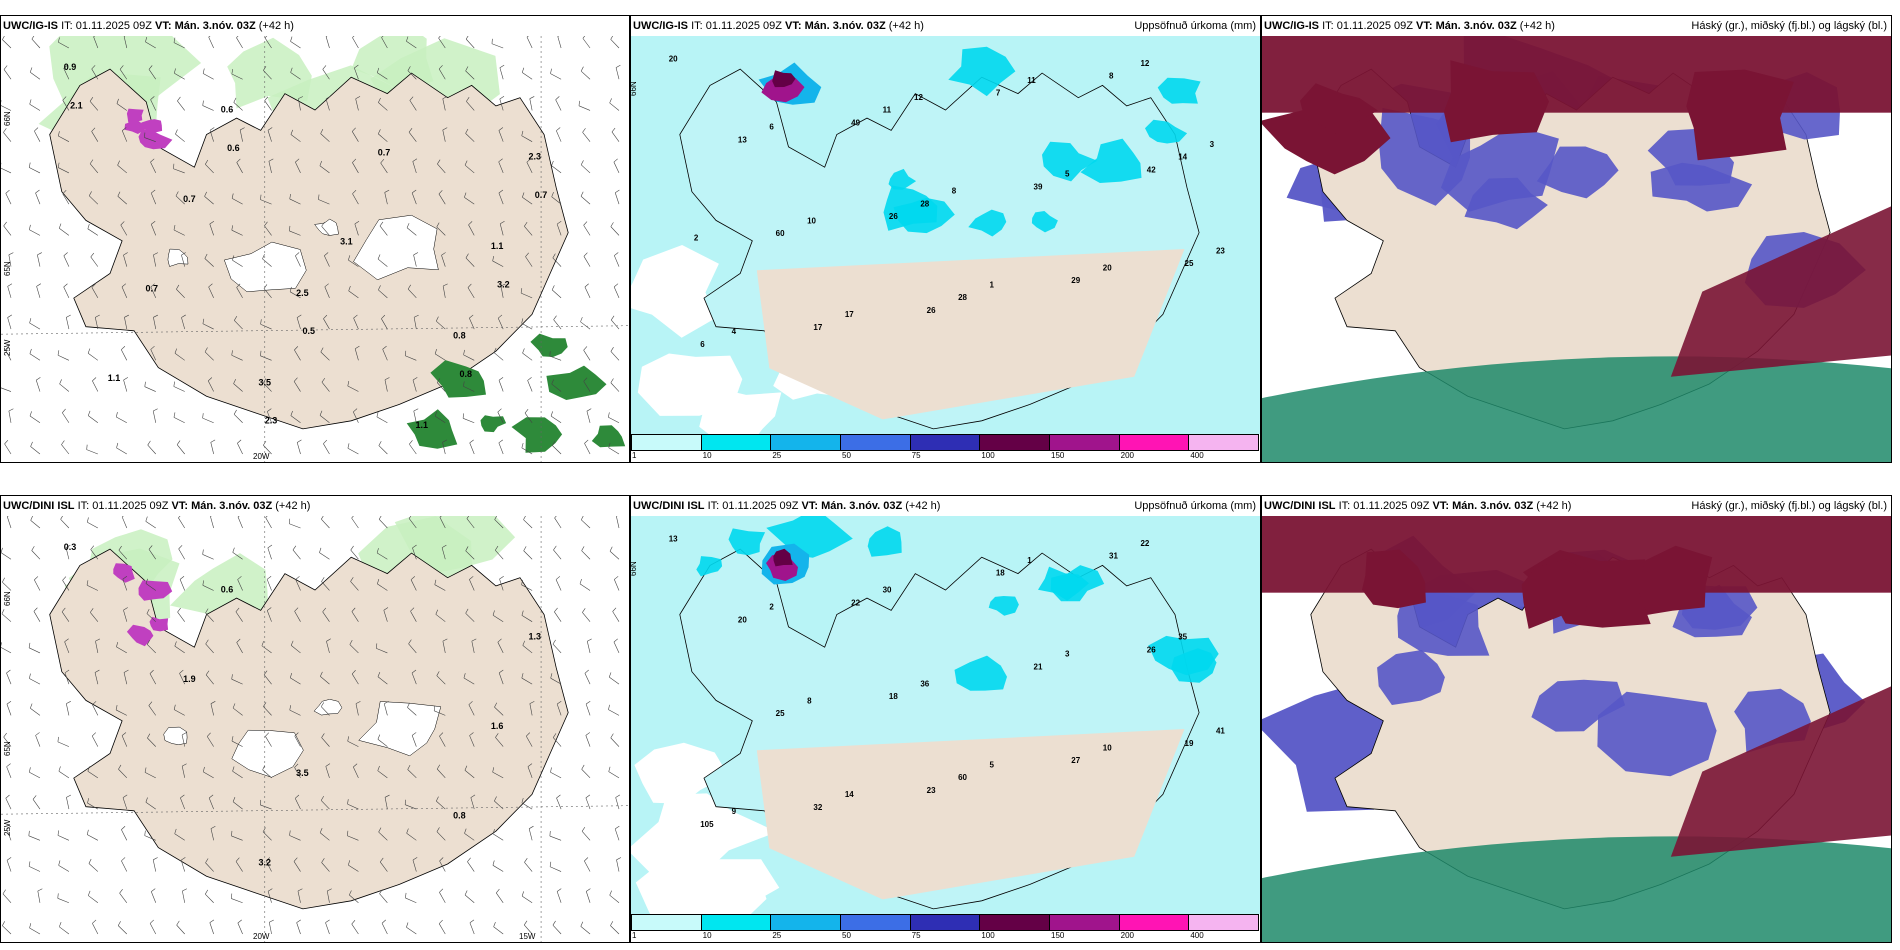  What do you see at coordinates (1780, 291) in the screenshot?
I see `high-cloud` at bounding box center [1780, 291].